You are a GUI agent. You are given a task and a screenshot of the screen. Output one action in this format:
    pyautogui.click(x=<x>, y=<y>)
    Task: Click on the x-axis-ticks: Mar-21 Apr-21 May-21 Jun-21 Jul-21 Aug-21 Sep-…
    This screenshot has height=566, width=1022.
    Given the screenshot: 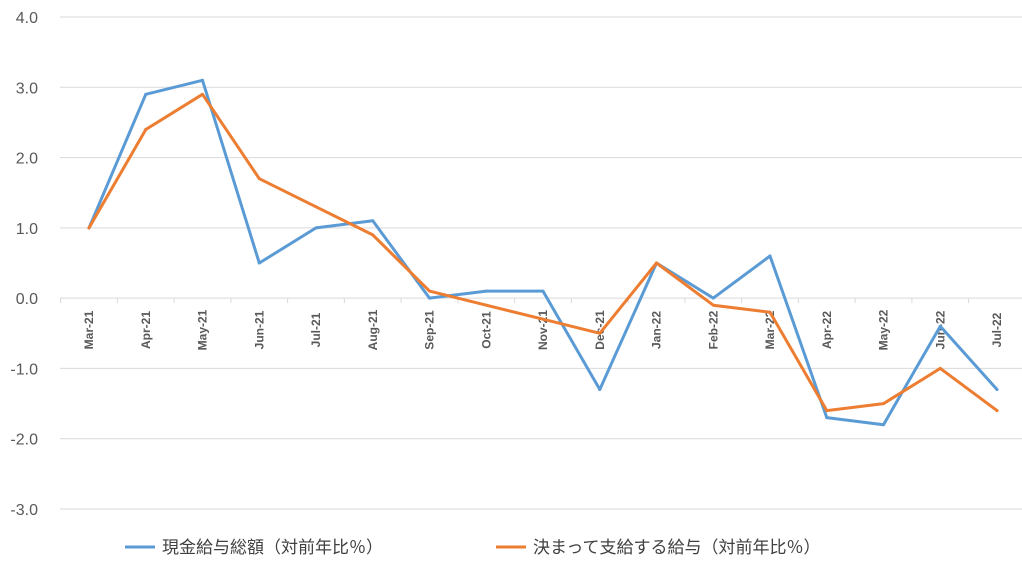 What is the action you would take?
    pyautogui.click(x=543, y=329)
    